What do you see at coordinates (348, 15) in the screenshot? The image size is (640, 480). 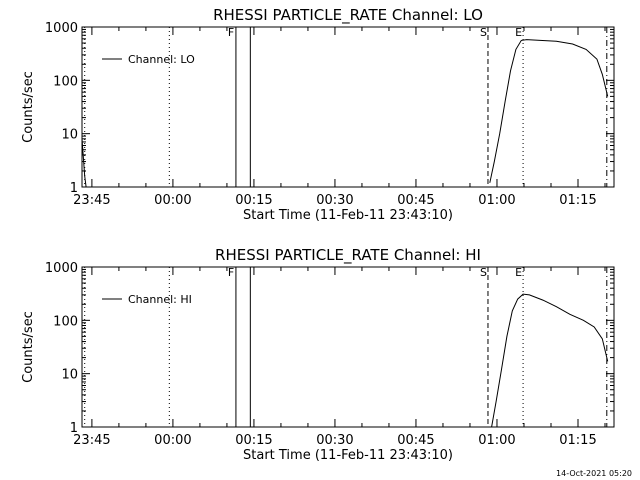 I see `chart-title: RHESSI PARTICLE_RATE Channel: LO` at bounding box center [348, 15].